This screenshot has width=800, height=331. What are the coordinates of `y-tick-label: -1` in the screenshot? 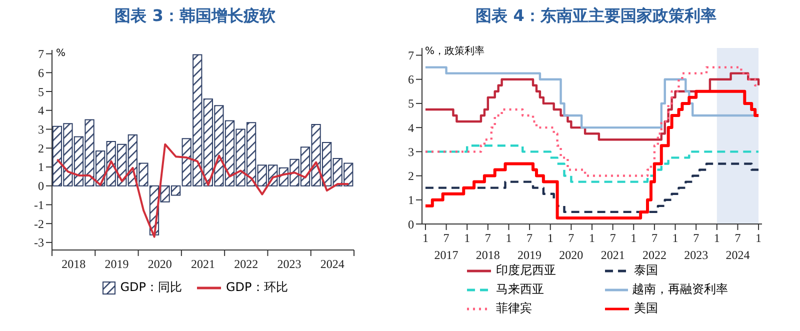 It's located at (39, 205).